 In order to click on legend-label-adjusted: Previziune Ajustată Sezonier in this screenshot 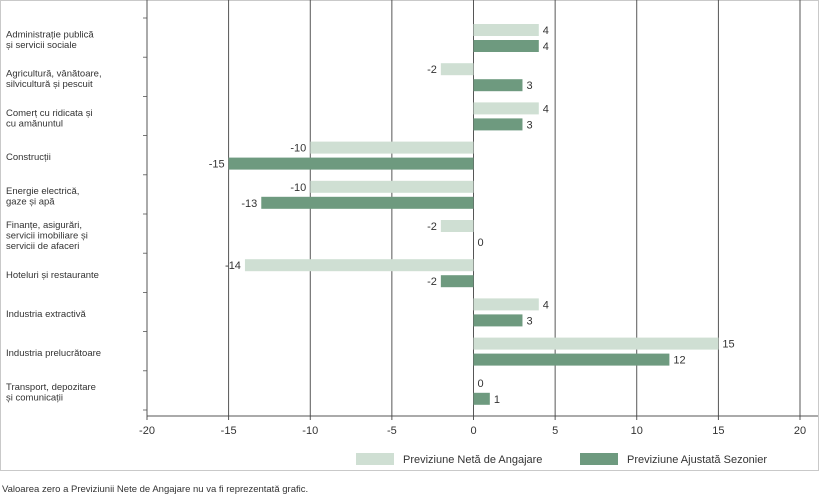, I will do `click(697, 460)`.